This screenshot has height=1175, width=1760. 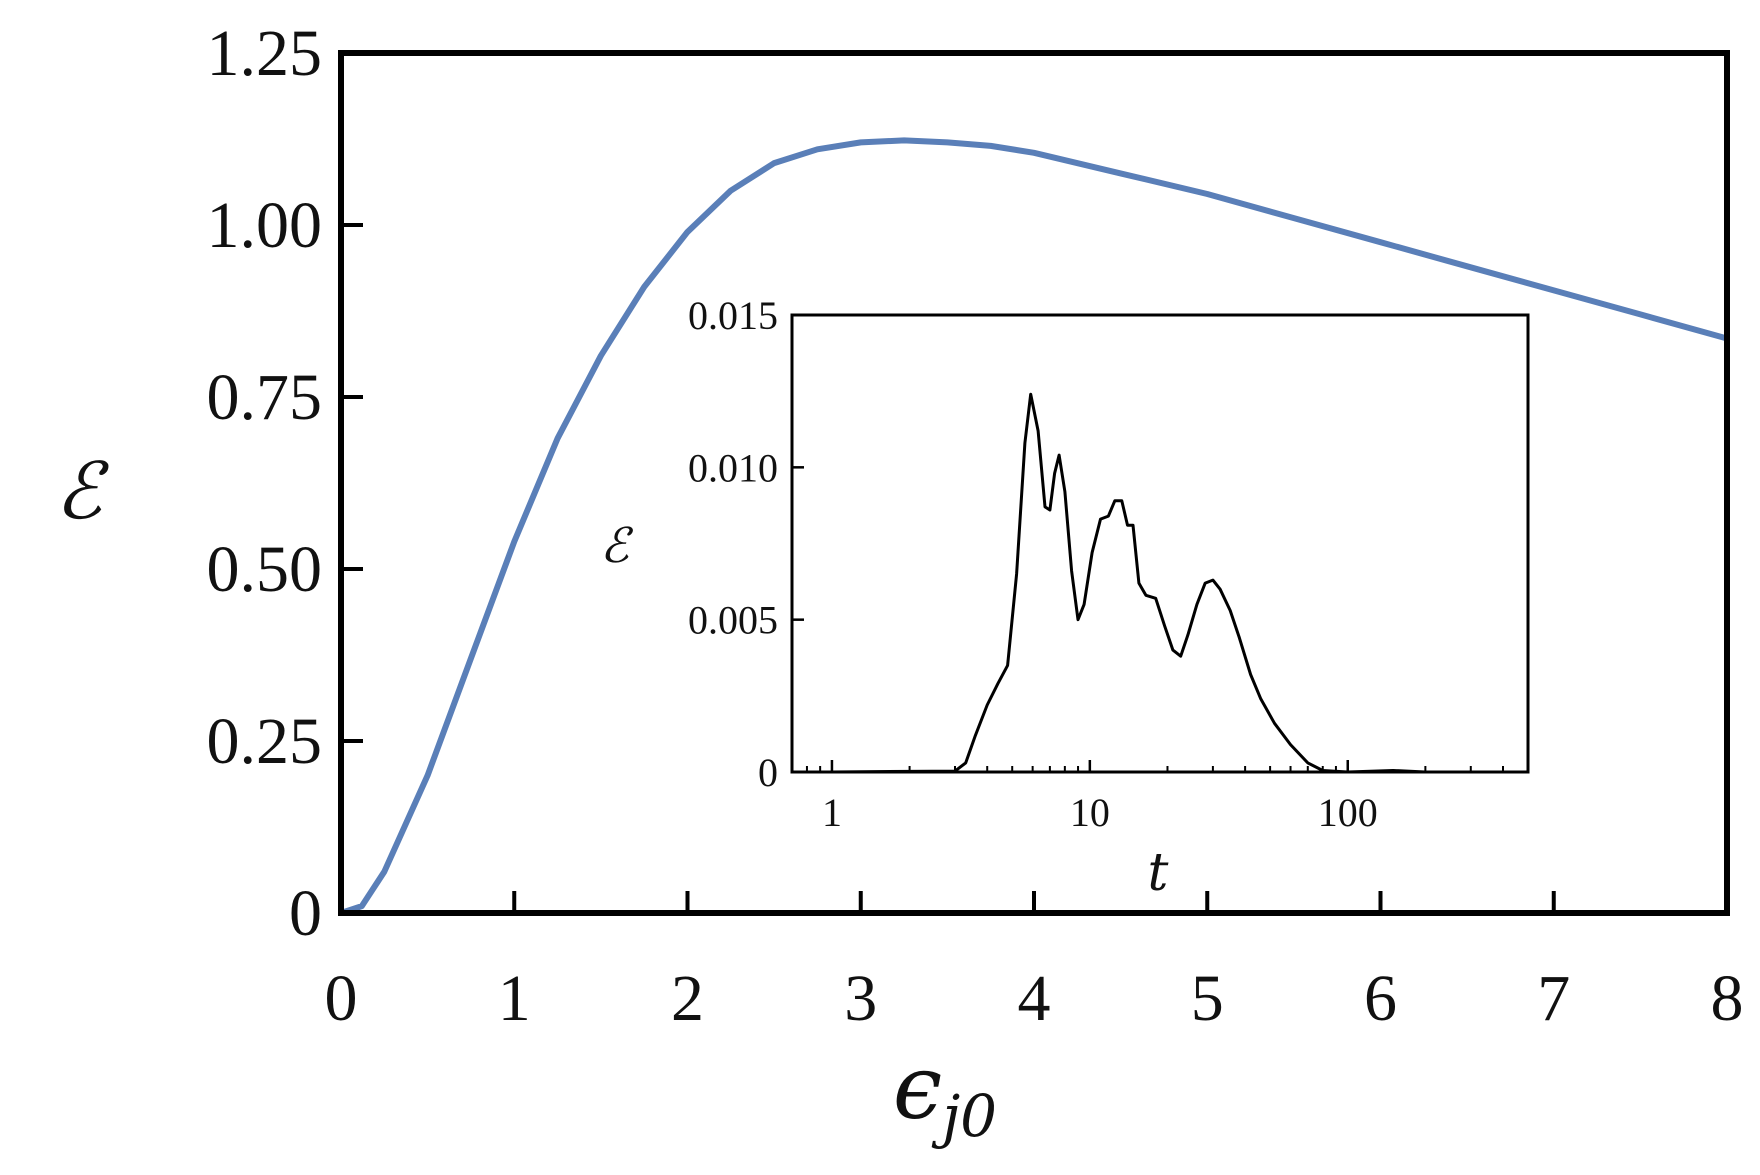 I want to click on main-x-tick-label: 8, so click(x=1727, y=998).